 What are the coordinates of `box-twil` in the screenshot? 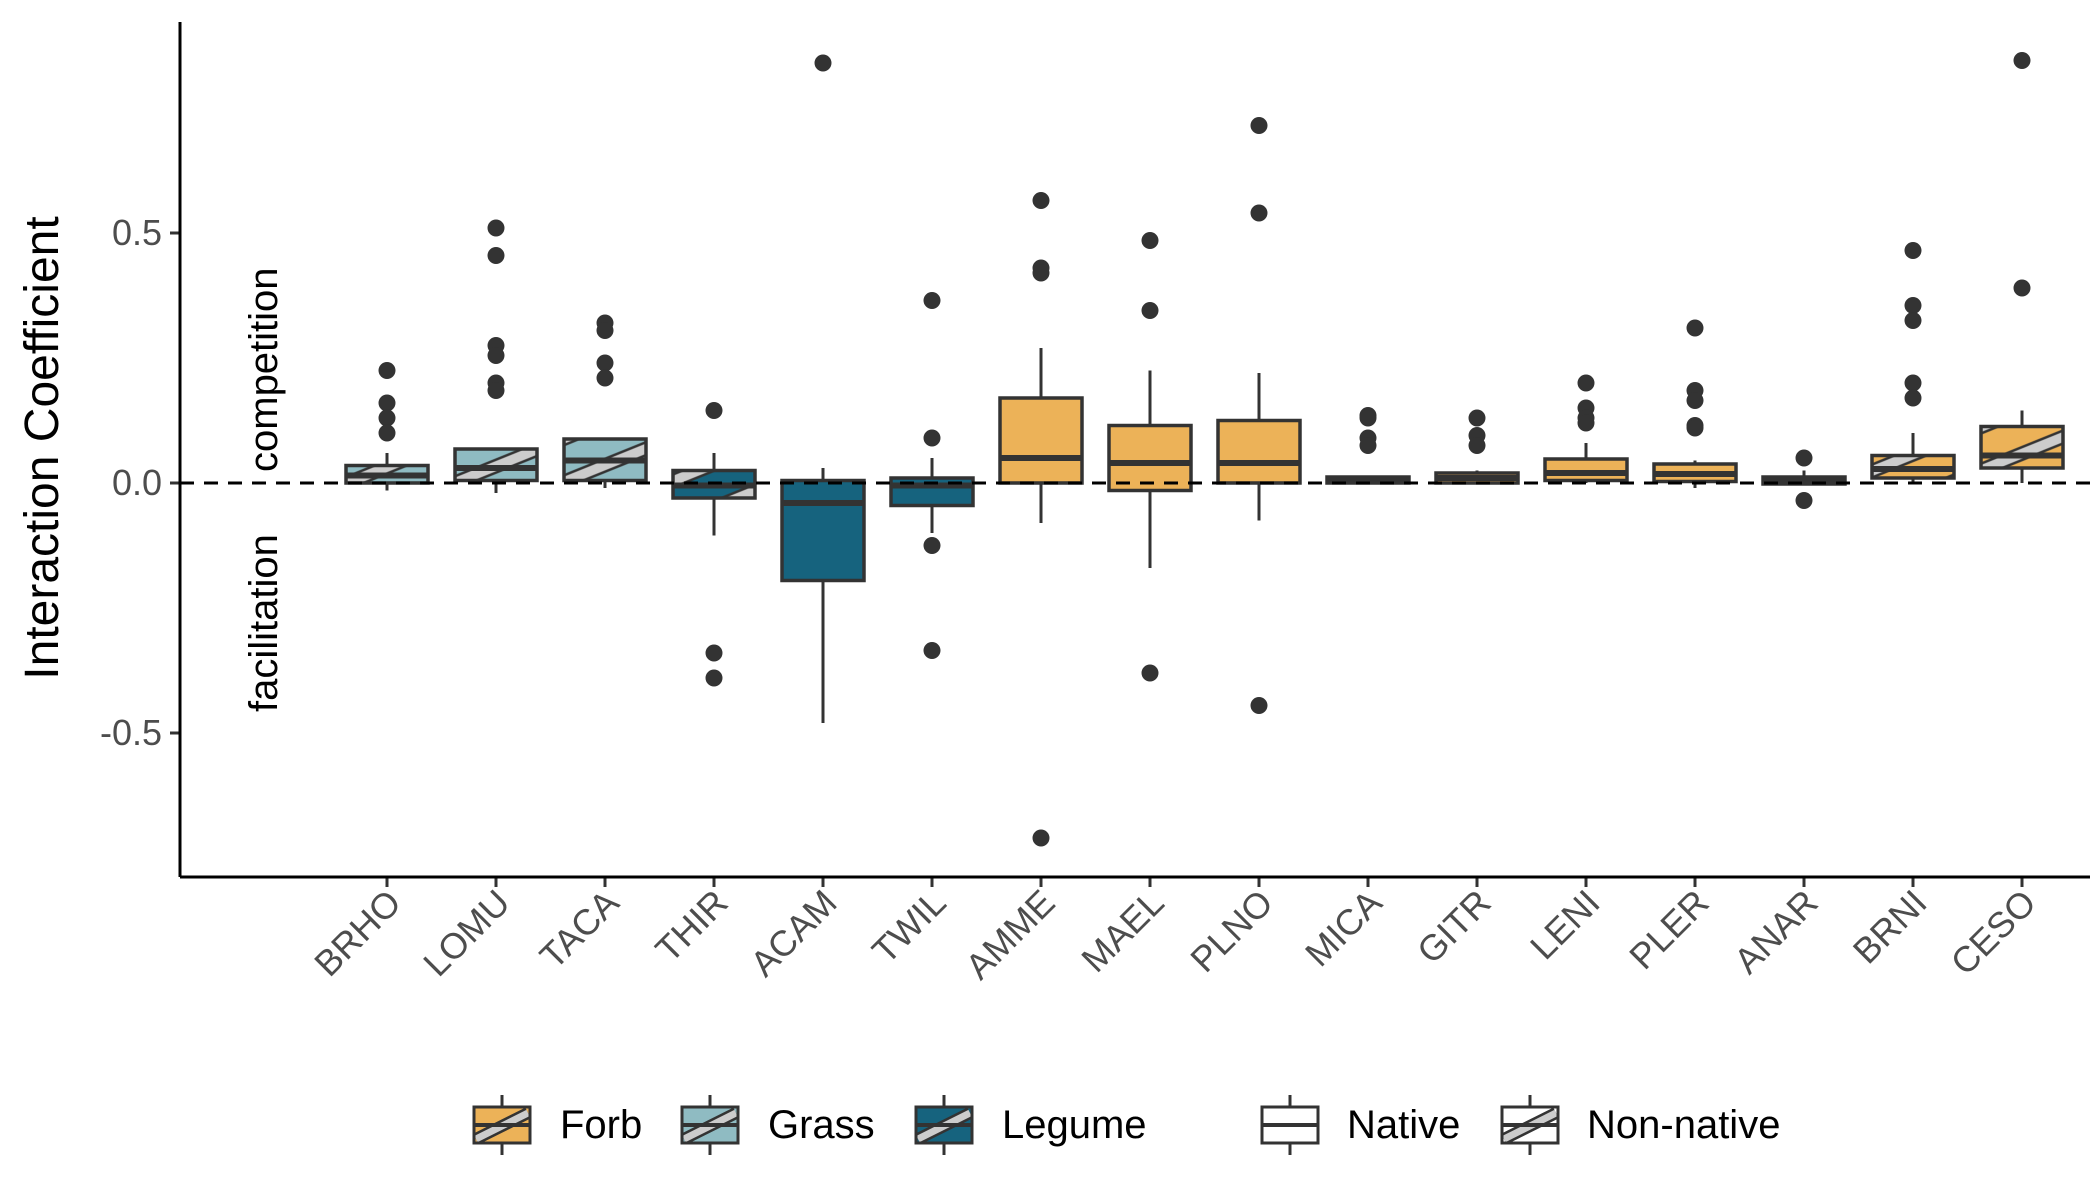 It's located at (932, 475).